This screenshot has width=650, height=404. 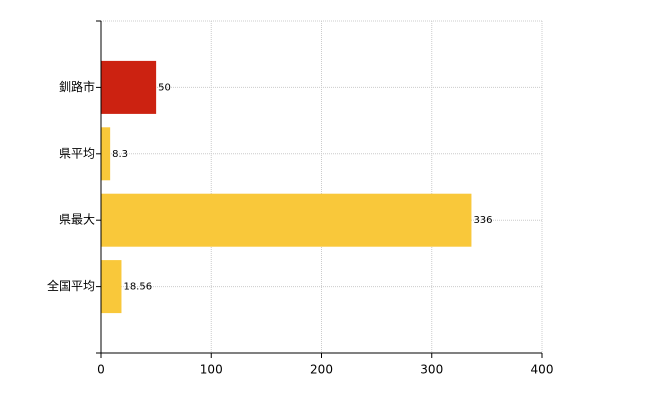 What do you see at coordinates (482, 220) in the screenshot?
I see `value-label: 336` at bounding box center [482, 220].